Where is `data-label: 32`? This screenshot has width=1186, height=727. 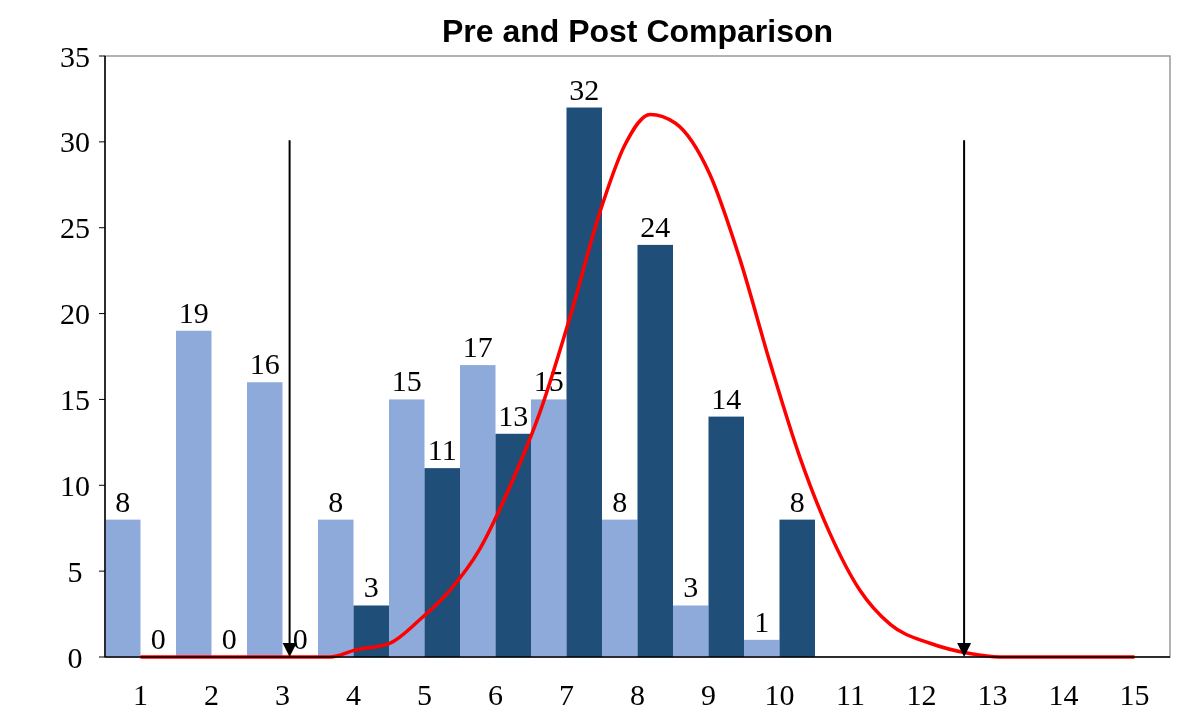 data-label: 32 is located at coordinates (584, 89).